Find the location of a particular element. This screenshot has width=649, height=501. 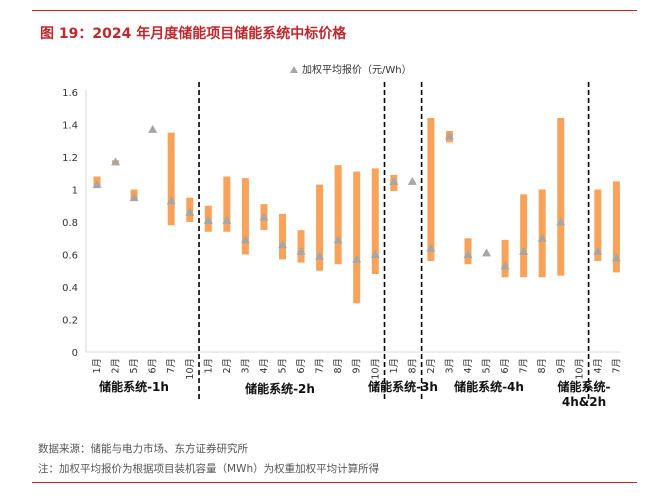

legend-label: 加权平均报价（元/Wh） is located at coordinates (357, 69).